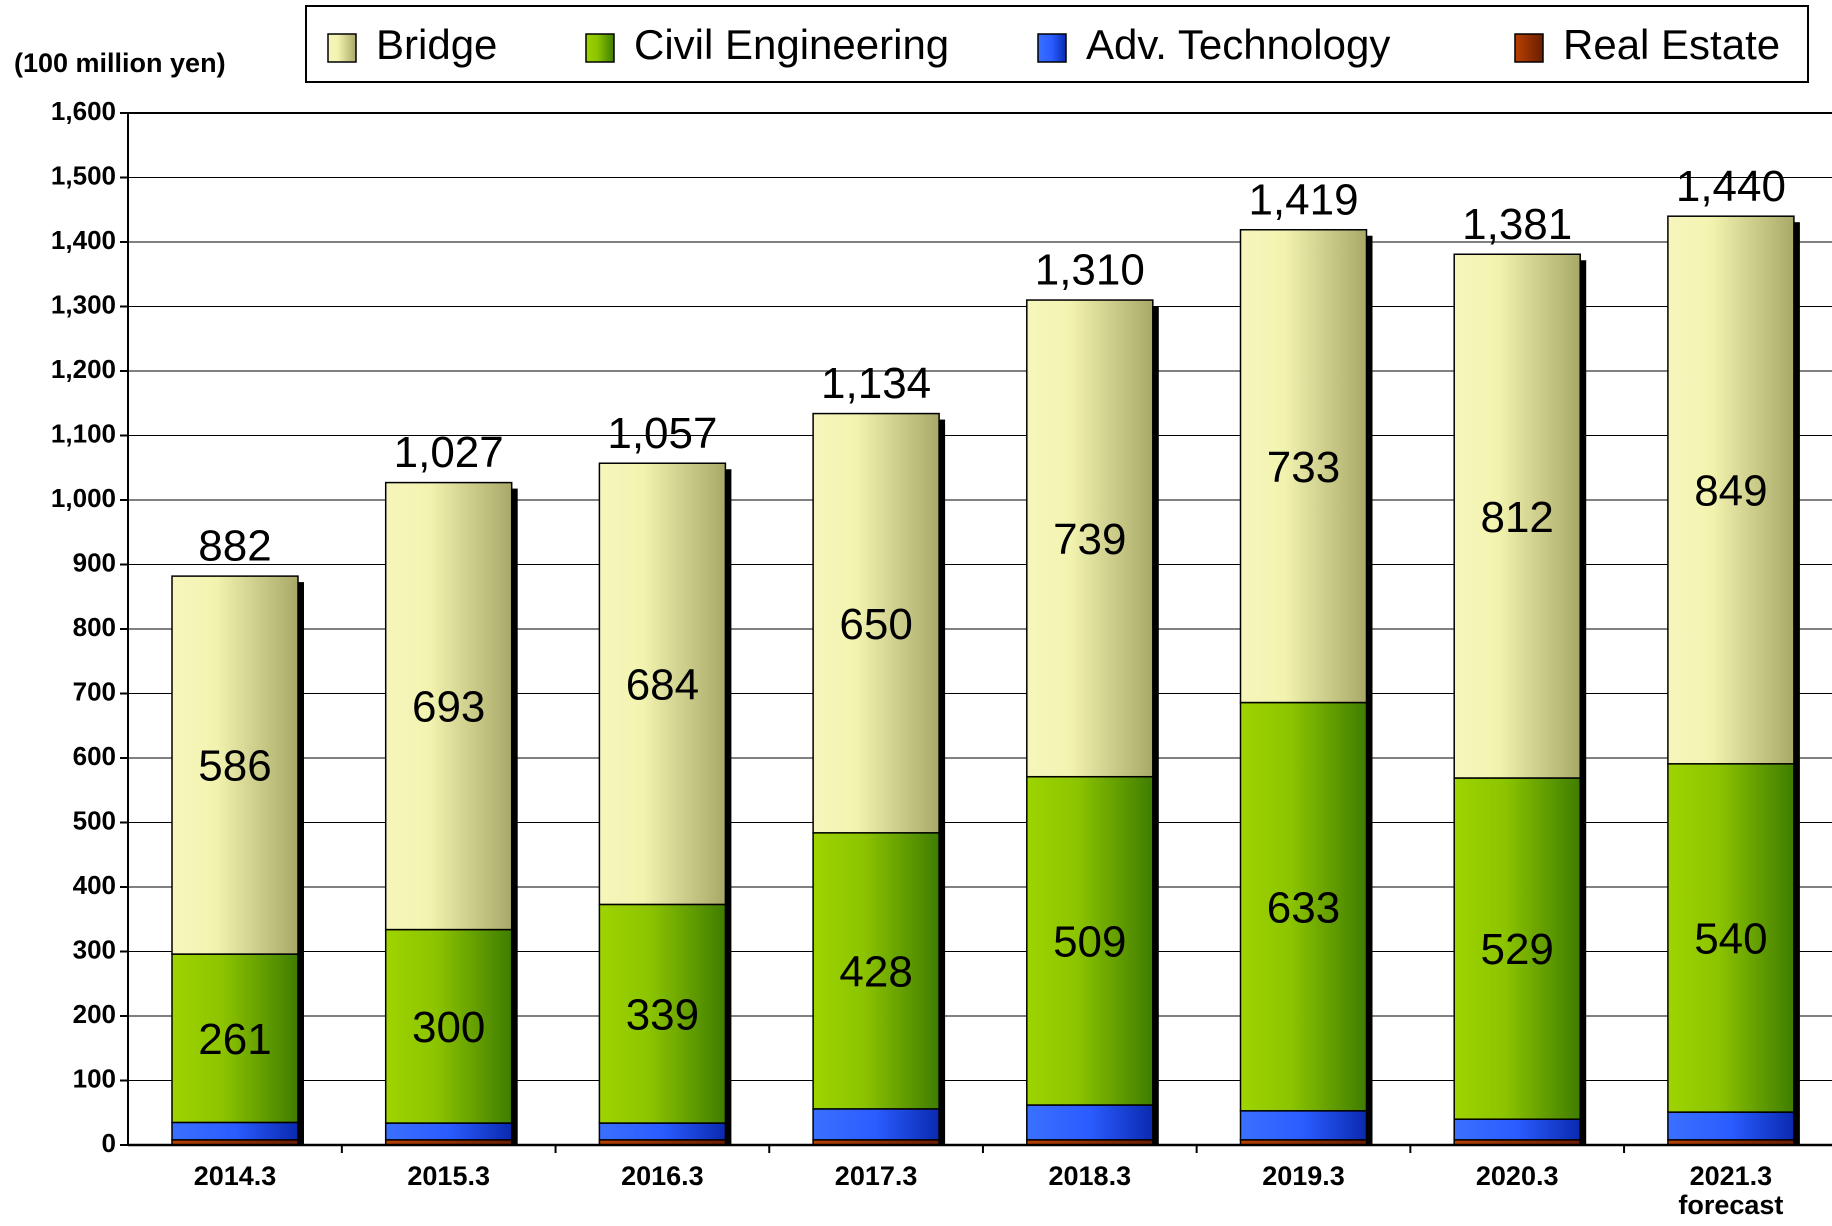 The image size is (1832, 1226). Describe the element at coordinates (449, 452) in the screenshot. I see `total-label: 1,027` at that location.